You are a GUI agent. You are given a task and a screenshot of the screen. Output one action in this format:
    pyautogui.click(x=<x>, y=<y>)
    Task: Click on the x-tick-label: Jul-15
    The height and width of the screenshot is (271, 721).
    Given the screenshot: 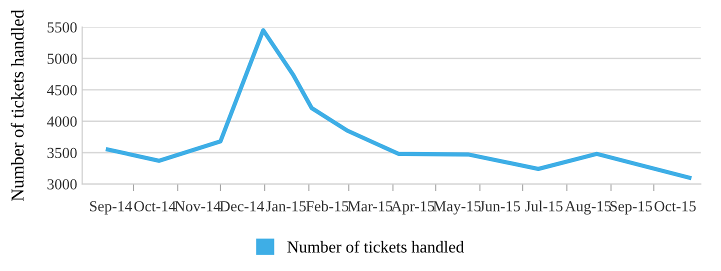 What is the action you would take?
    pyautogui.click(x=544, y=206)
    